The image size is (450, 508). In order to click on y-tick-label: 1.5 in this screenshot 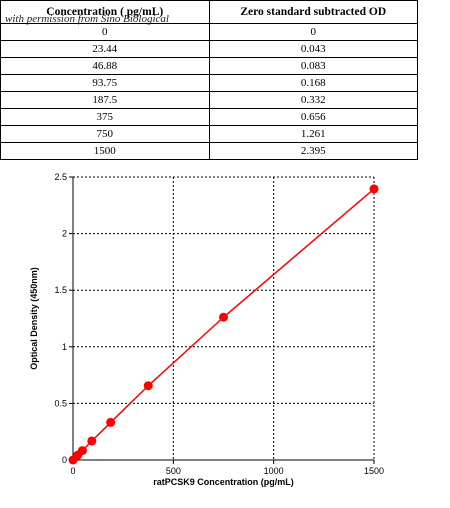, I will do `click(60, 290)`.